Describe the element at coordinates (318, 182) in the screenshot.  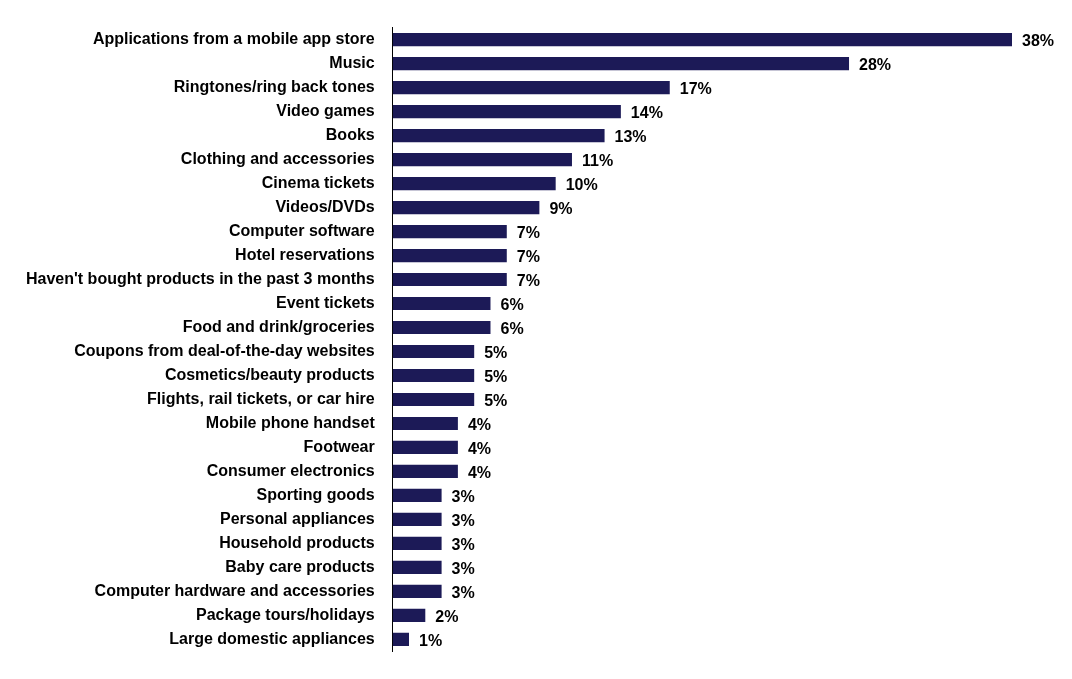
I see `y-tick-label: Cinema tickets` at that location.